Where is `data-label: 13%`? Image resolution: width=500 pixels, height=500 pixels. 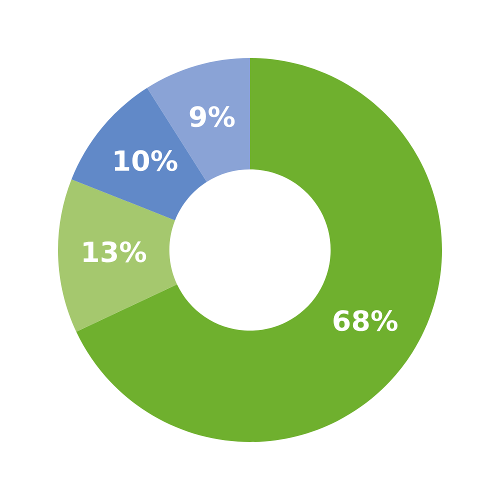 data-label: 13% is located at coordinates (115, 251).